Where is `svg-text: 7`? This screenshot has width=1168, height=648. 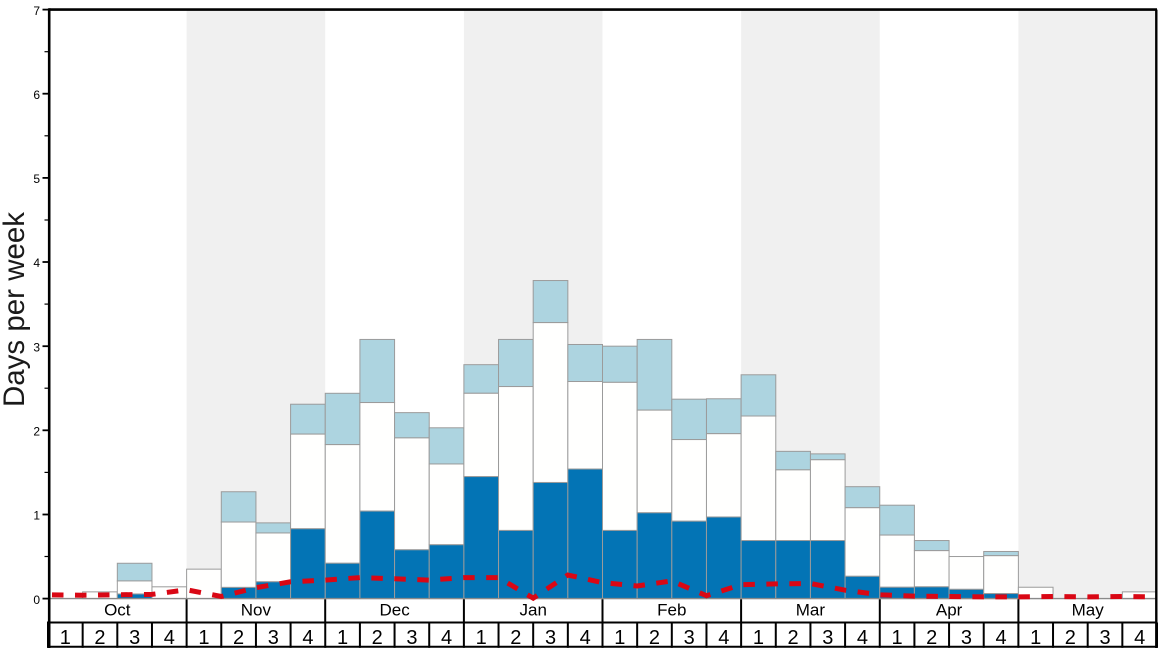
svg-text: 7 is located at coordinates (36, 11).